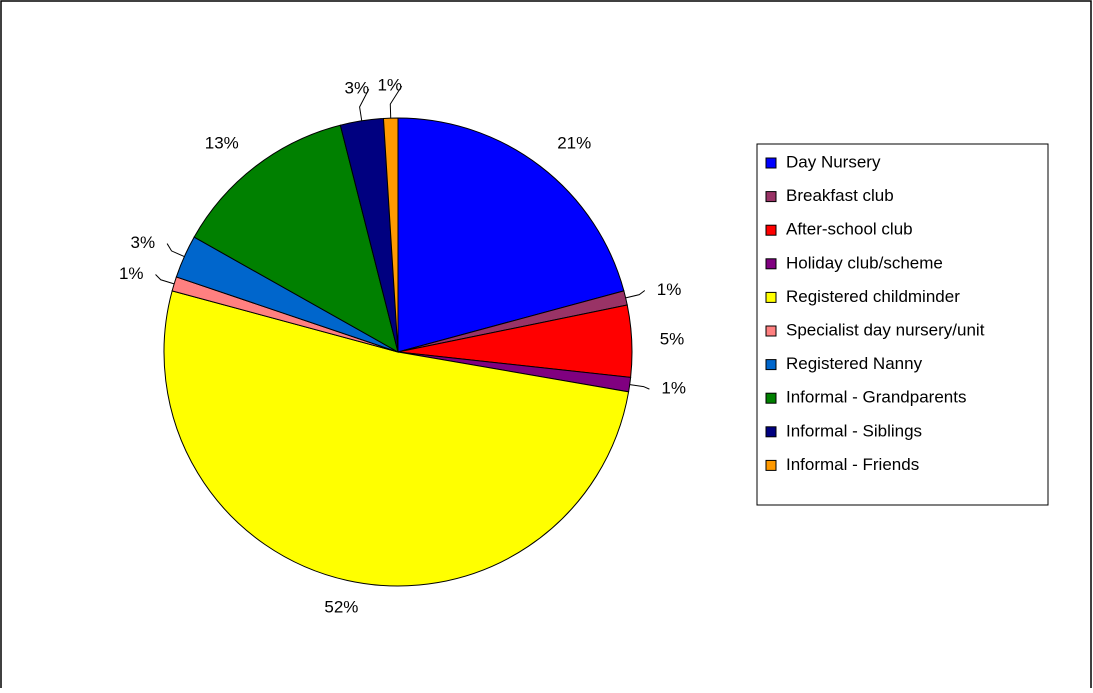 This screenshot has height=693, width=1093. I want to click on legend-label: After-school club, so click(849, 229).